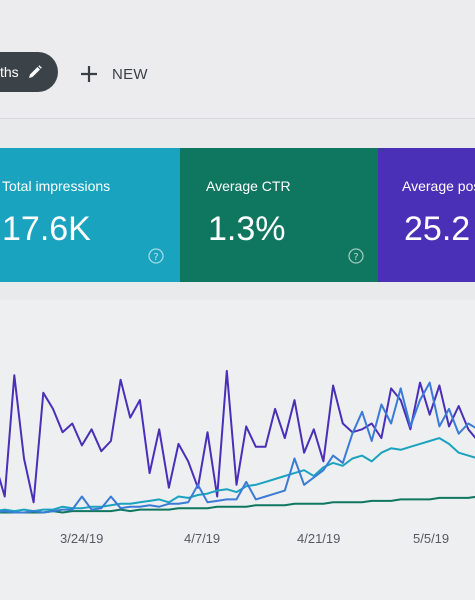  I want to click on card-value: 17.6K, so click(46, 229).